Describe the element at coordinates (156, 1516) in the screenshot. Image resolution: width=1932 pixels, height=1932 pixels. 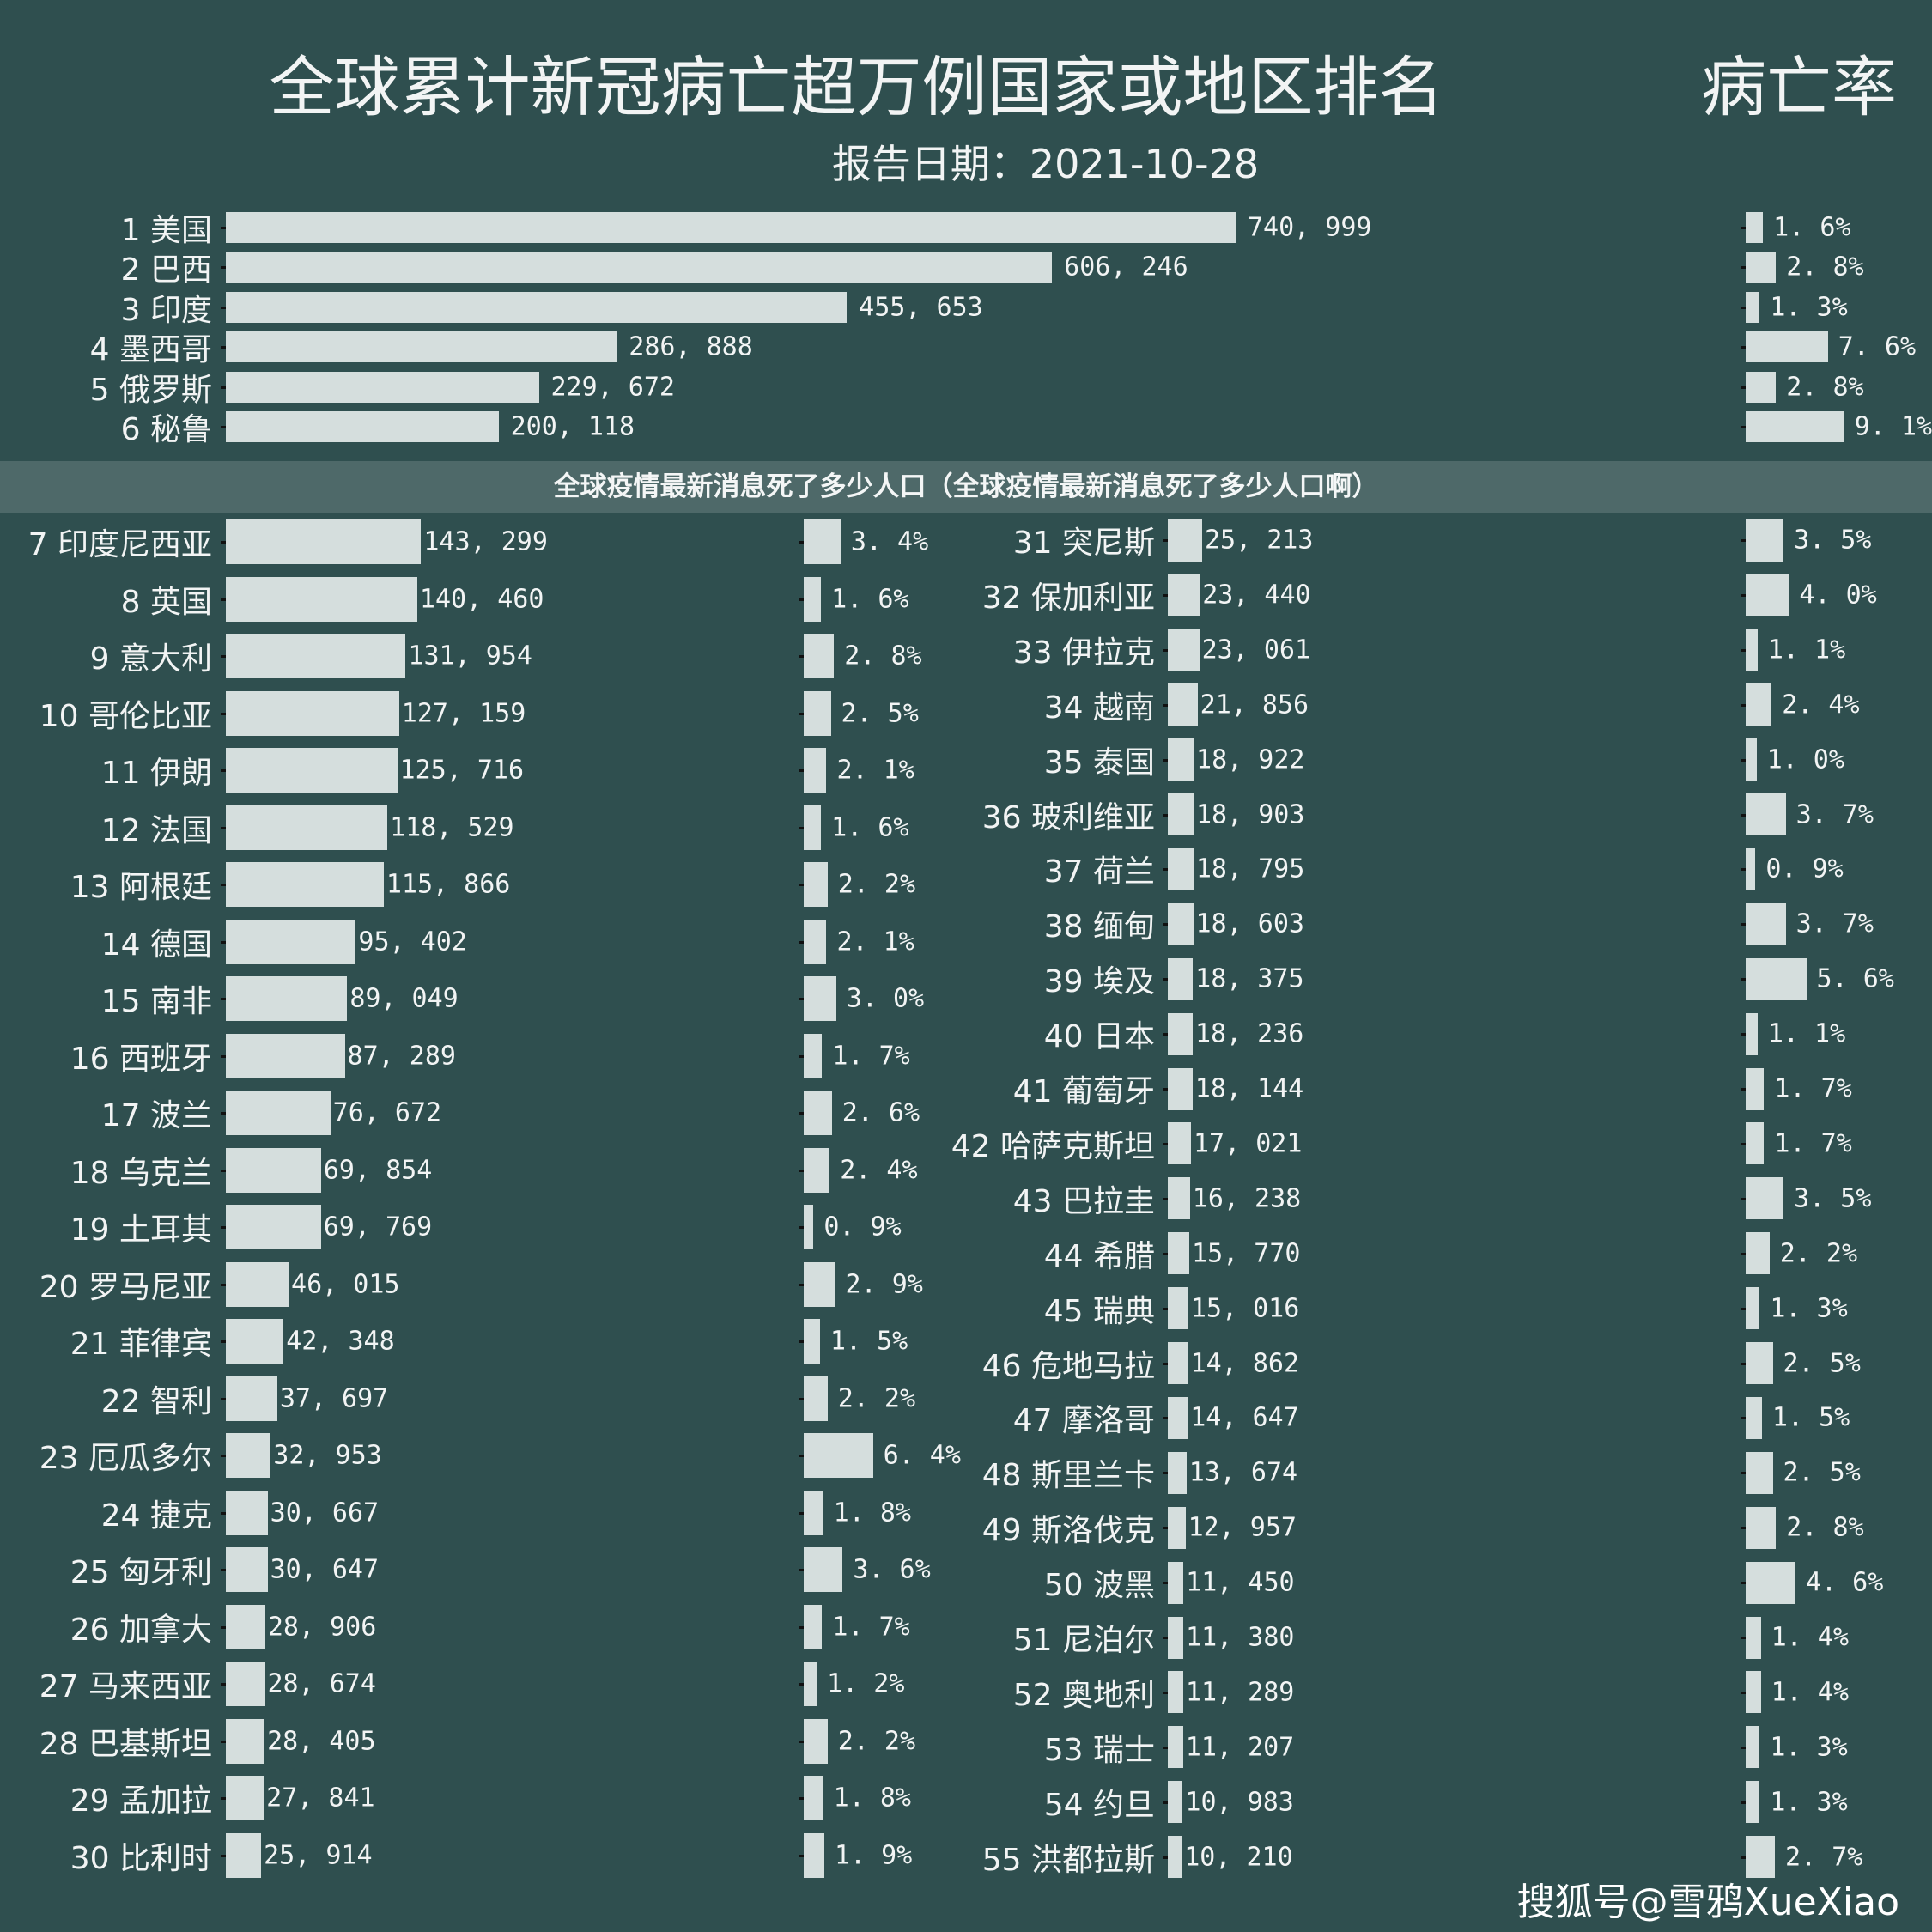
I see `country-label: 24 捷克` at that location.